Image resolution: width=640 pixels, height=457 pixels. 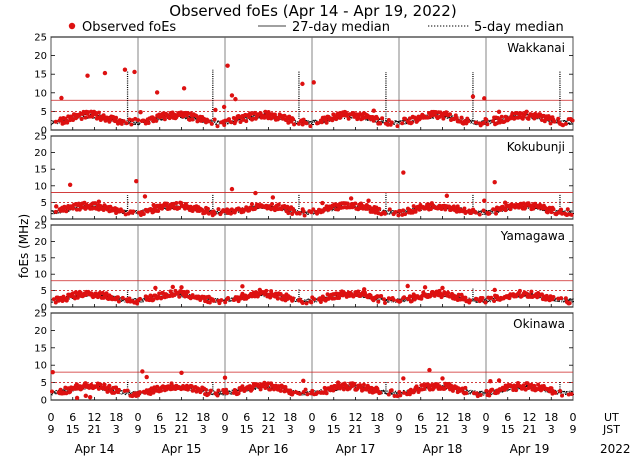 What do you see at coordinates (72, 26) in the screenshot?
I see `legend-observed-marker` at bounding box center [72, 26].